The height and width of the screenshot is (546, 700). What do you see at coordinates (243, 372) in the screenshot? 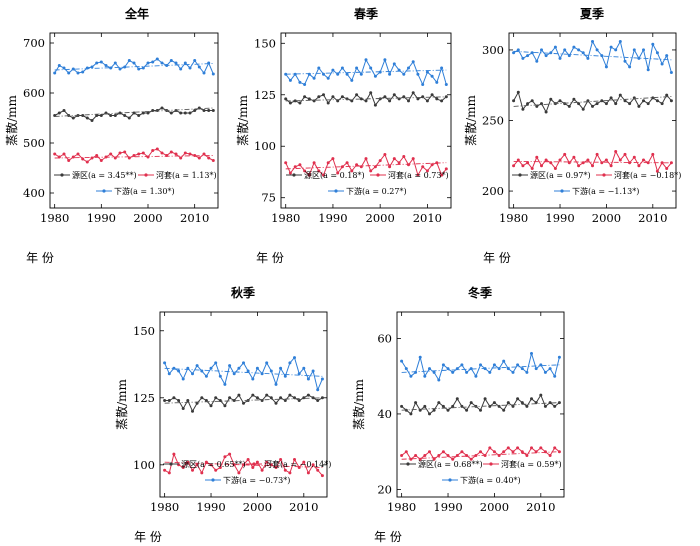
I see `trend-line-down` at bounding box center [243, 372].